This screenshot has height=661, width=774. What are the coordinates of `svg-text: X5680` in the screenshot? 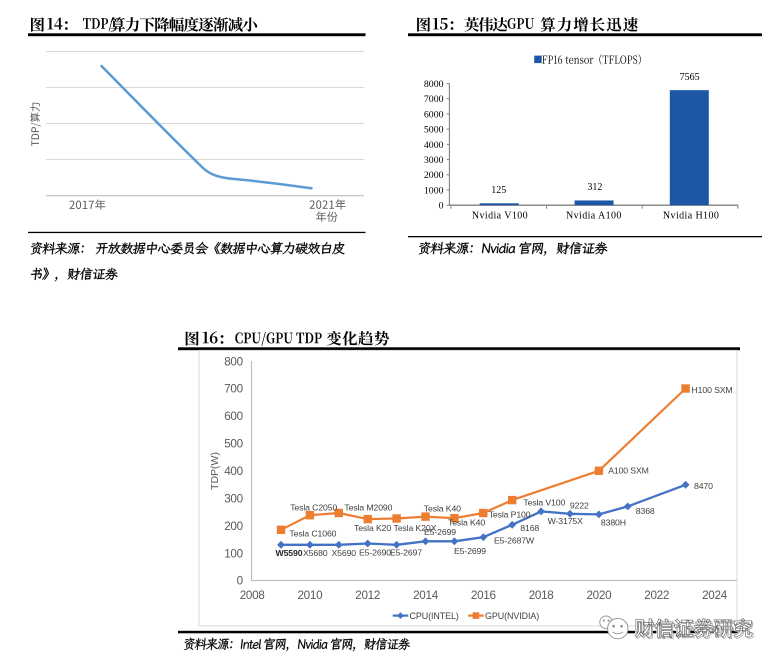 It's located at (315, 553).